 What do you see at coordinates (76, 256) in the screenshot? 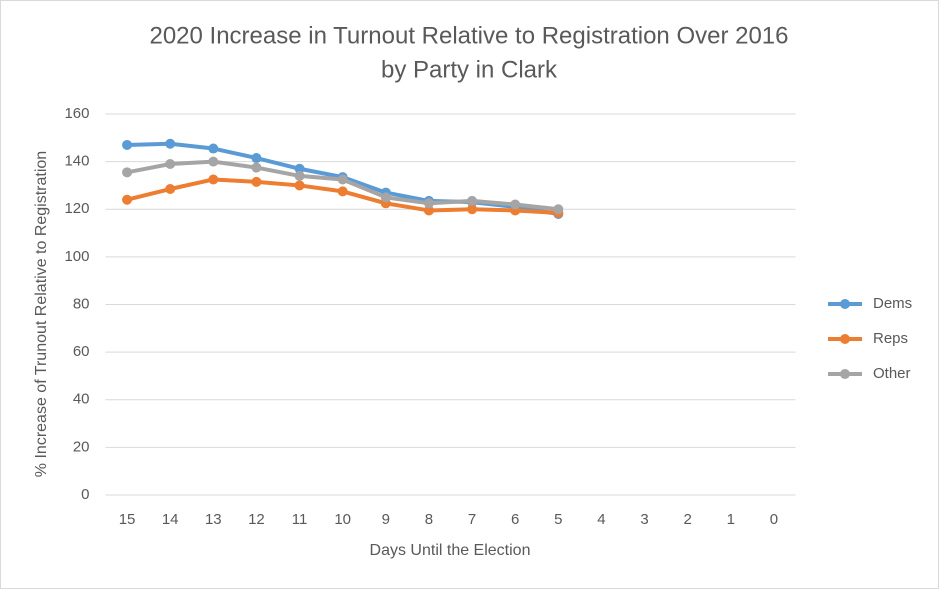
I see `y-tick-label: 100` at bounding box center [76, 256].